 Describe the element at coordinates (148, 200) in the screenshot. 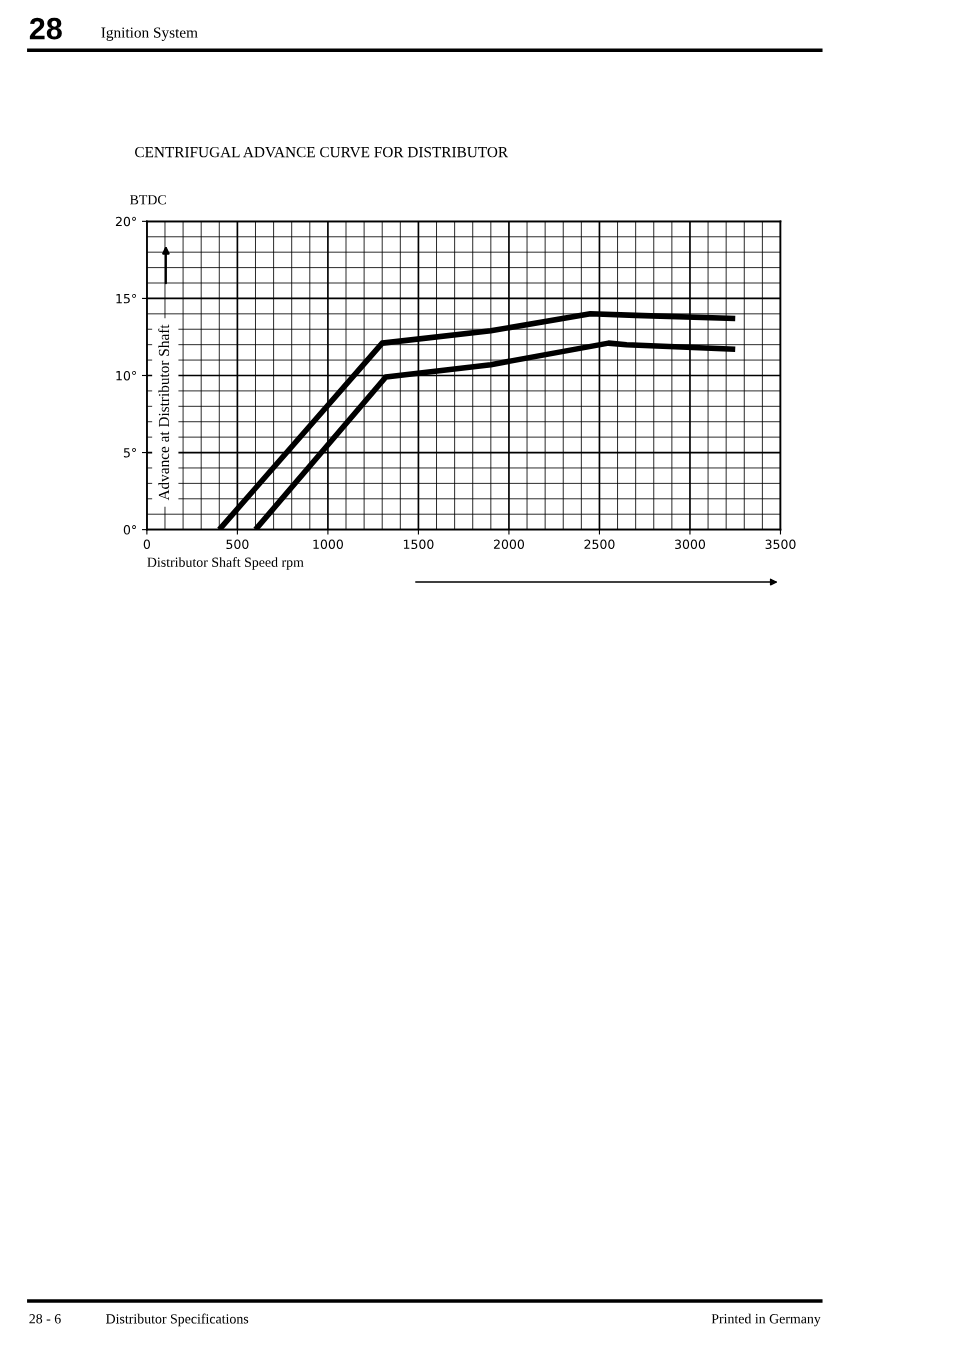

I see `text: BTDC` at that location.